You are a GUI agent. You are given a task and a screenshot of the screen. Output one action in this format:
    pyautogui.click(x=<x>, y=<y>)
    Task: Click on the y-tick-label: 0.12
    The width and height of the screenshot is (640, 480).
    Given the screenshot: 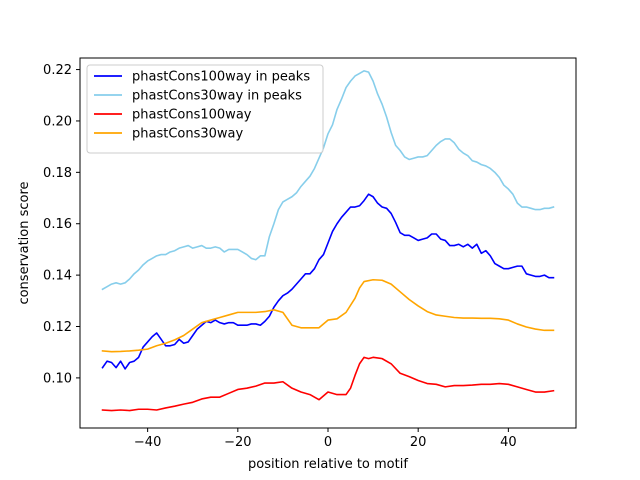 What is the action you would take?
    pyautogui.click(x=57, y=327)
    